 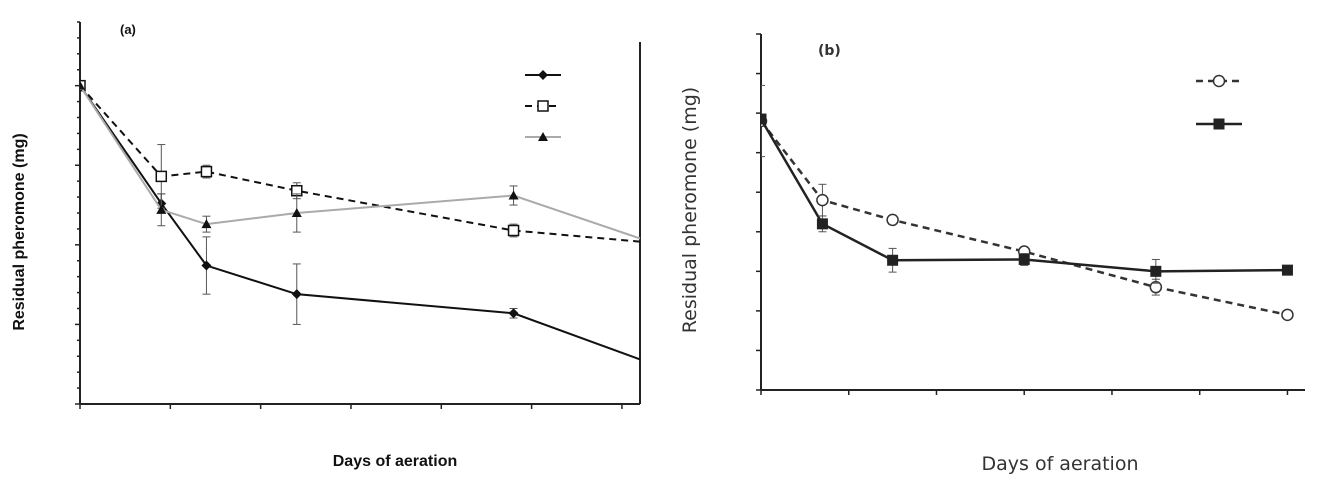 What do you see at coordinates (19, 231) in the screenshot?
I see `y-axis-label-a: Residual pheromone (mg)` at bounding box center [19, 231].